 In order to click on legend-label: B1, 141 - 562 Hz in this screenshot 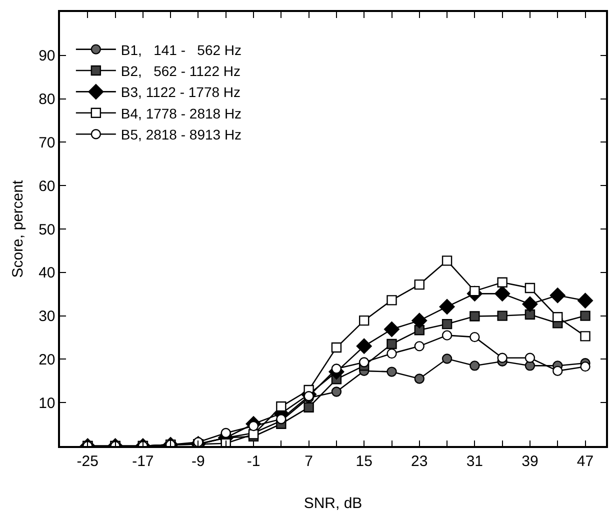, I will do `click(181, 50)`.